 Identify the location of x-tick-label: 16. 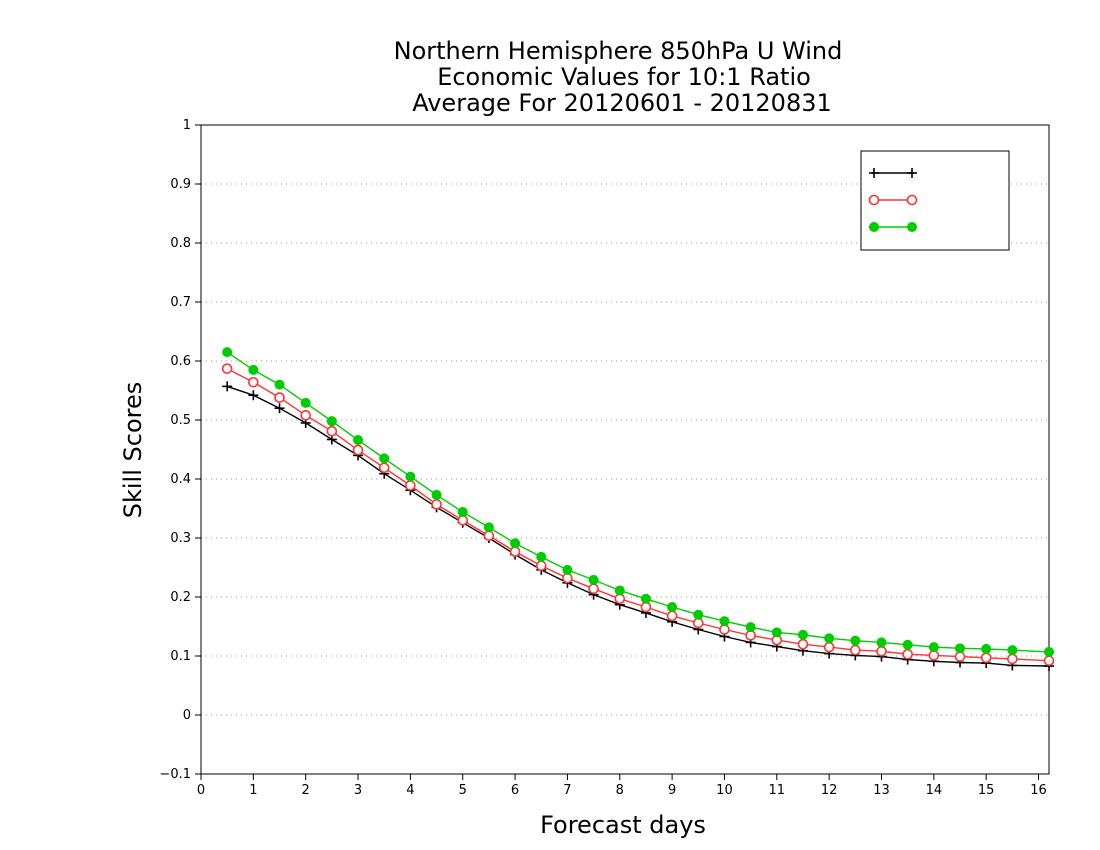
(1038, 790).